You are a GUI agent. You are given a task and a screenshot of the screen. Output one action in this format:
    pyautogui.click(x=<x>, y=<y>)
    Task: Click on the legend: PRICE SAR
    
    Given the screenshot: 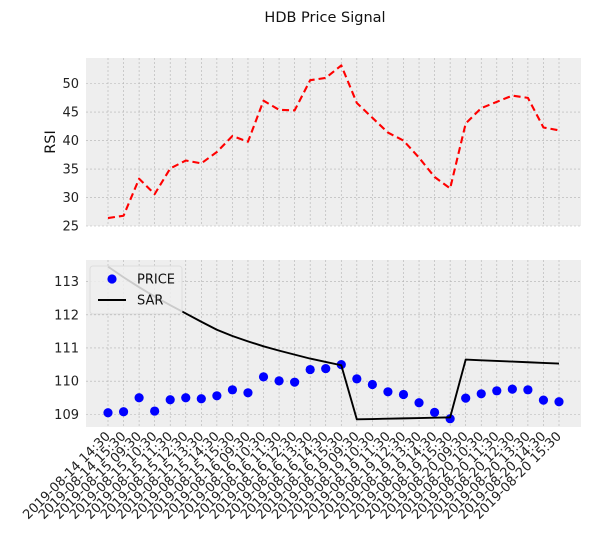 What is the action you would take?
    pyautogui.click(x=136, y=290)
    